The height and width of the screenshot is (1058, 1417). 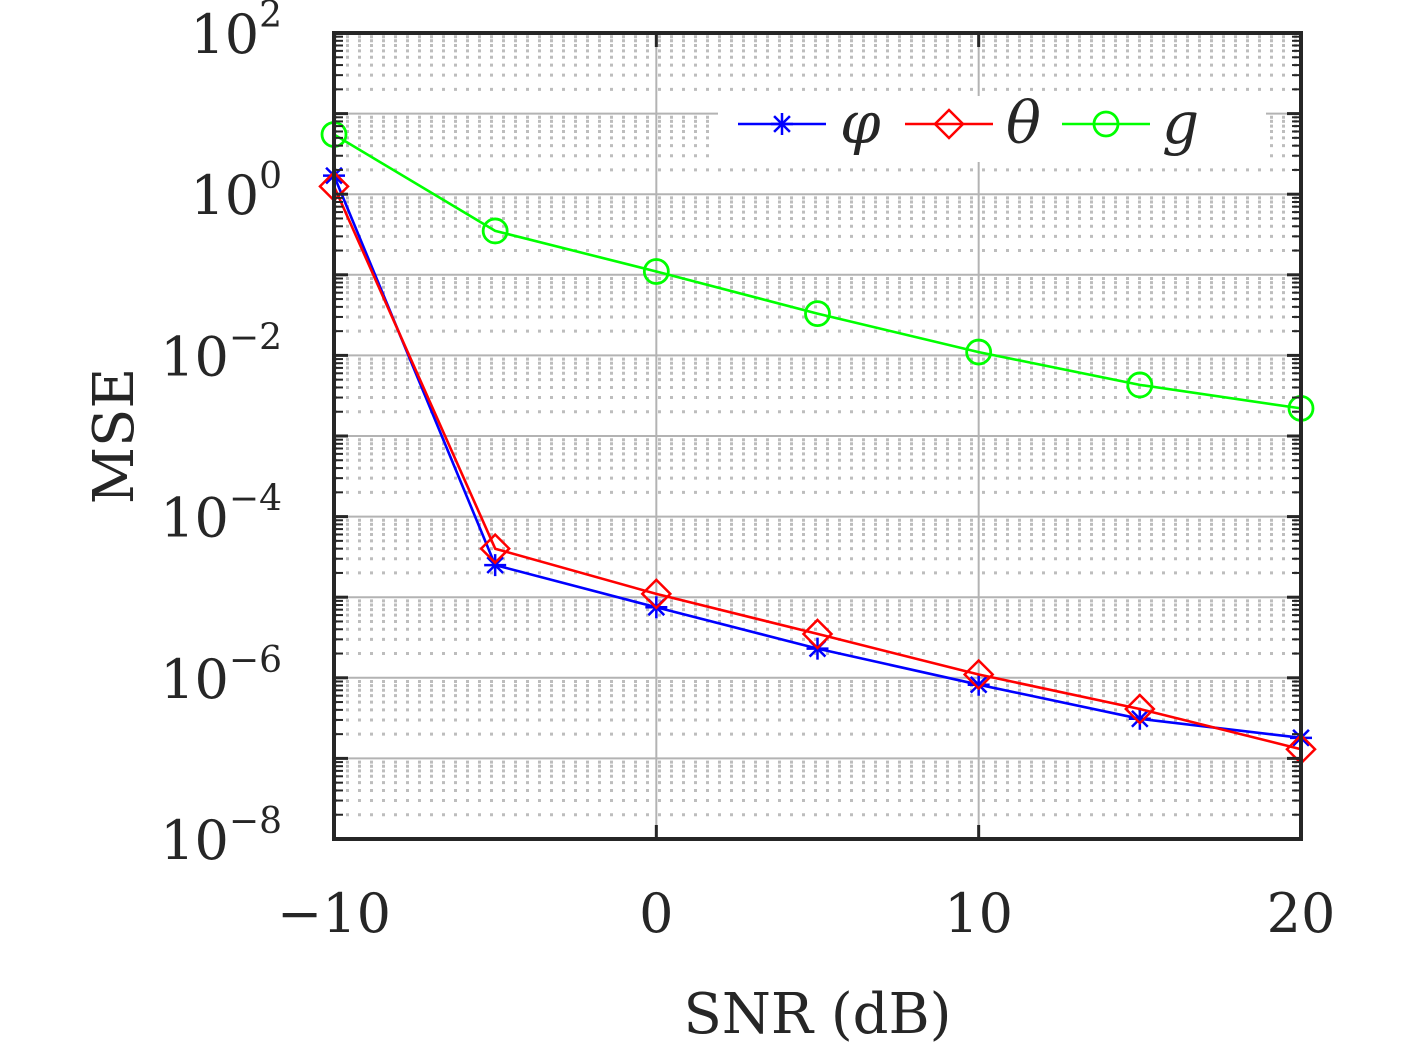 I want to click on legend-label: θ, so click(x=1023, y=123).